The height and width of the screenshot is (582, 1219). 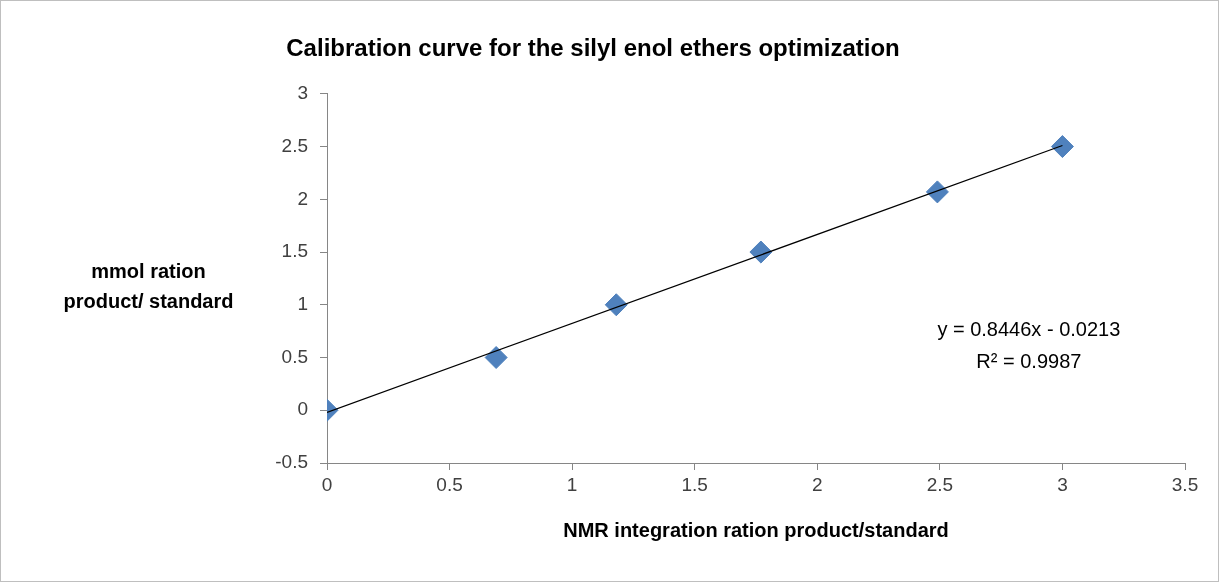 I want to click on x-tick-label: 1, so click(x=572, y=484).